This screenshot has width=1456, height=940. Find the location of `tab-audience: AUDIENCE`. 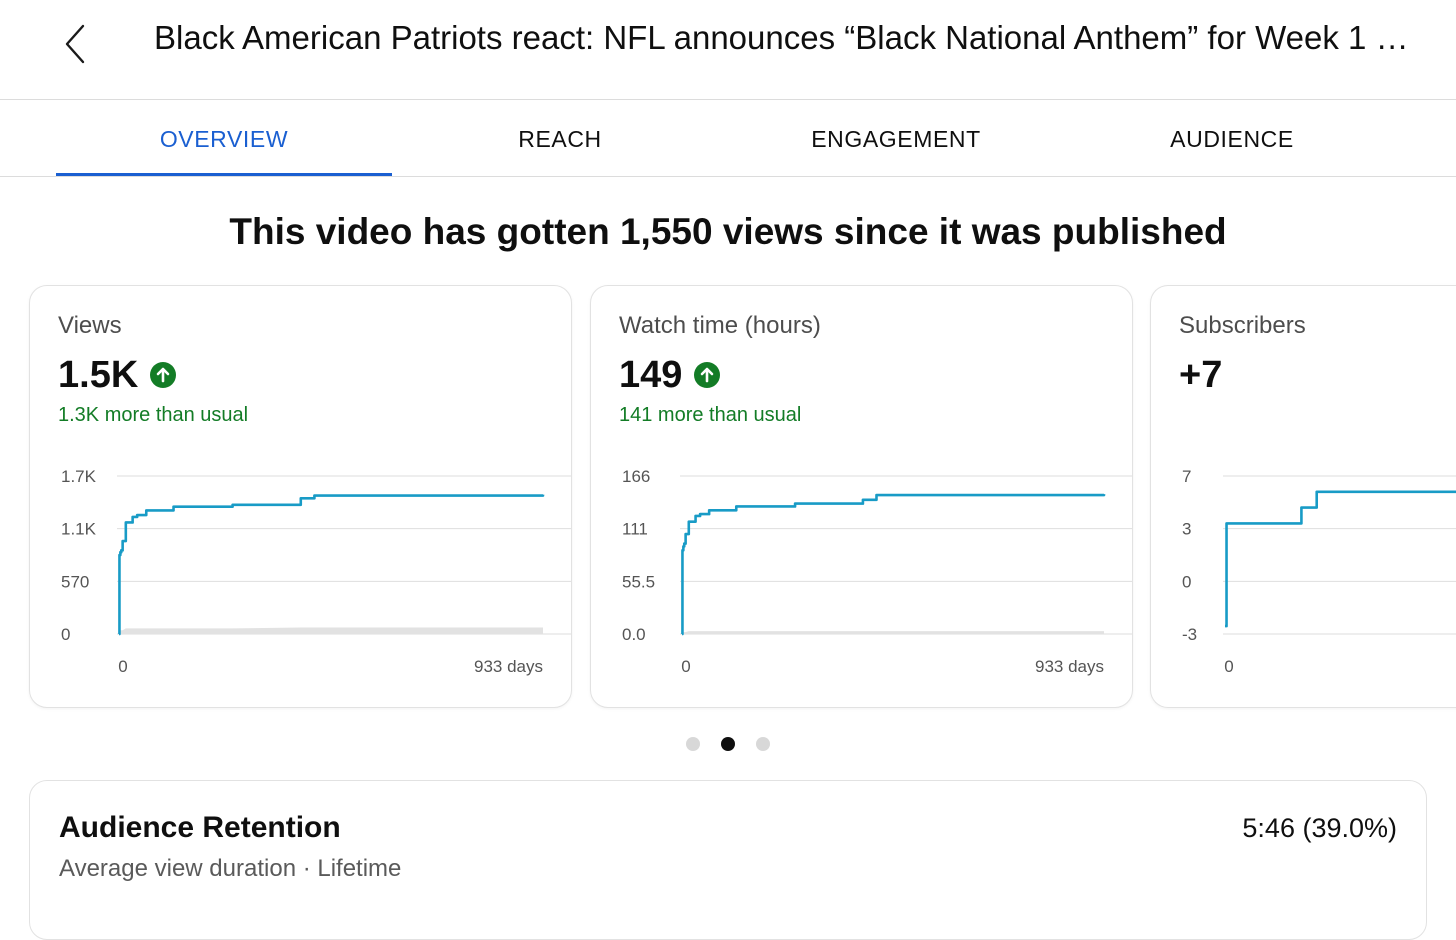

tab-audience: AUDIENCE is located at coordinates (1232, 139).